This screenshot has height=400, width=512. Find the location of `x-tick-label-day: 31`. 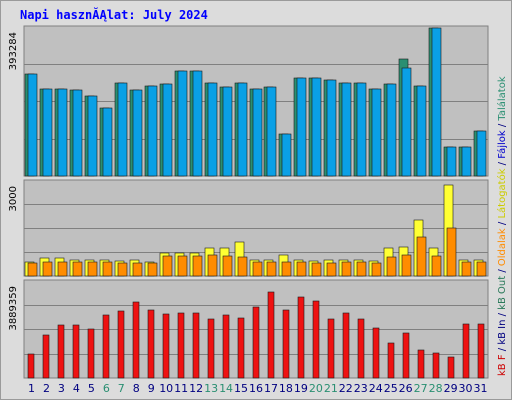

x-tick-label-day: 31 is located at coordinates (481, 388).